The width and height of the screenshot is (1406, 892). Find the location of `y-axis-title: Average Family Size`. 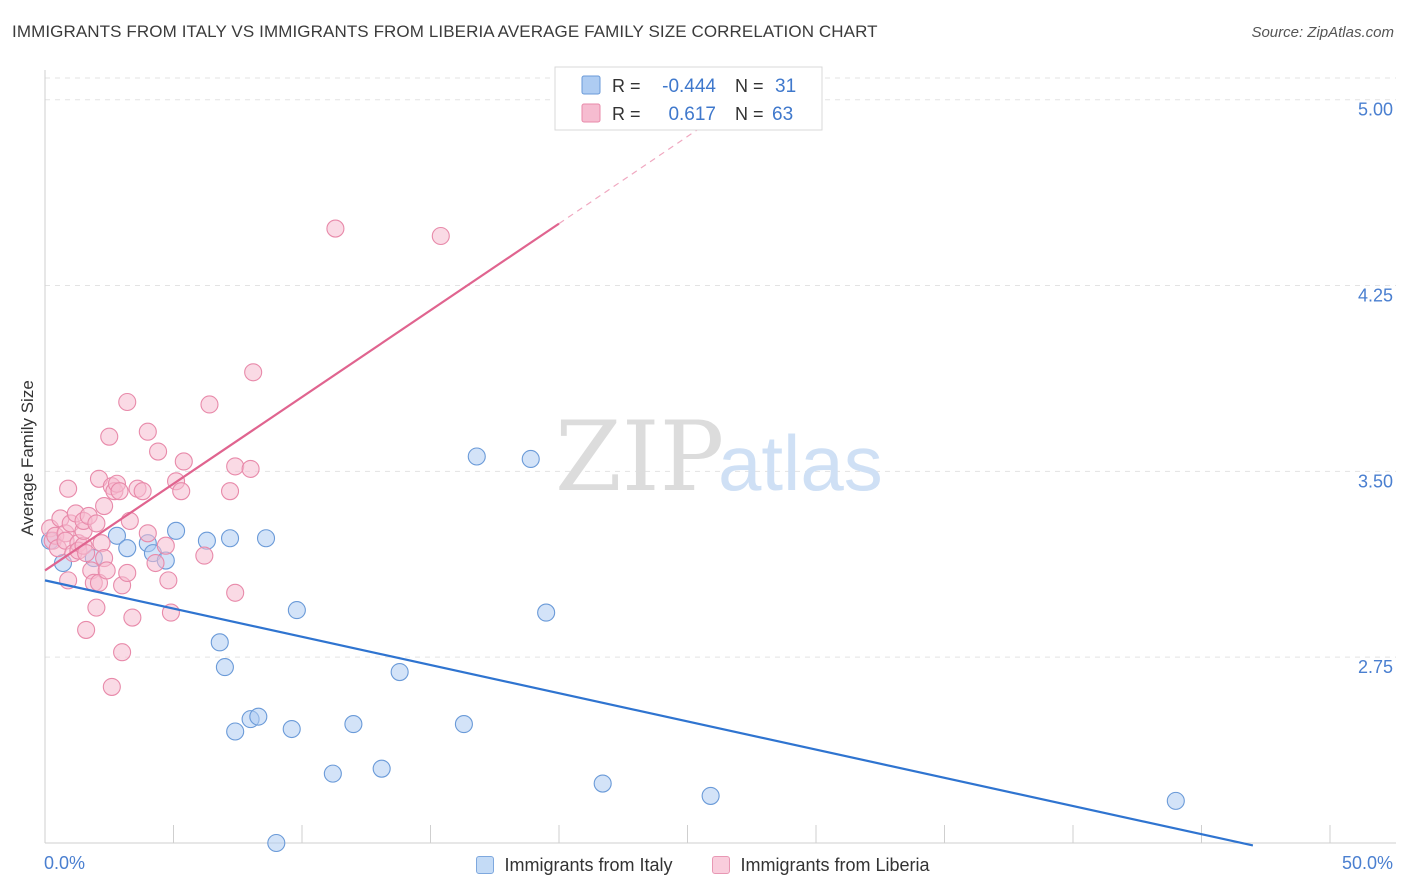

y-axis-title: Average Family Size is located at coordinates (27, 458).